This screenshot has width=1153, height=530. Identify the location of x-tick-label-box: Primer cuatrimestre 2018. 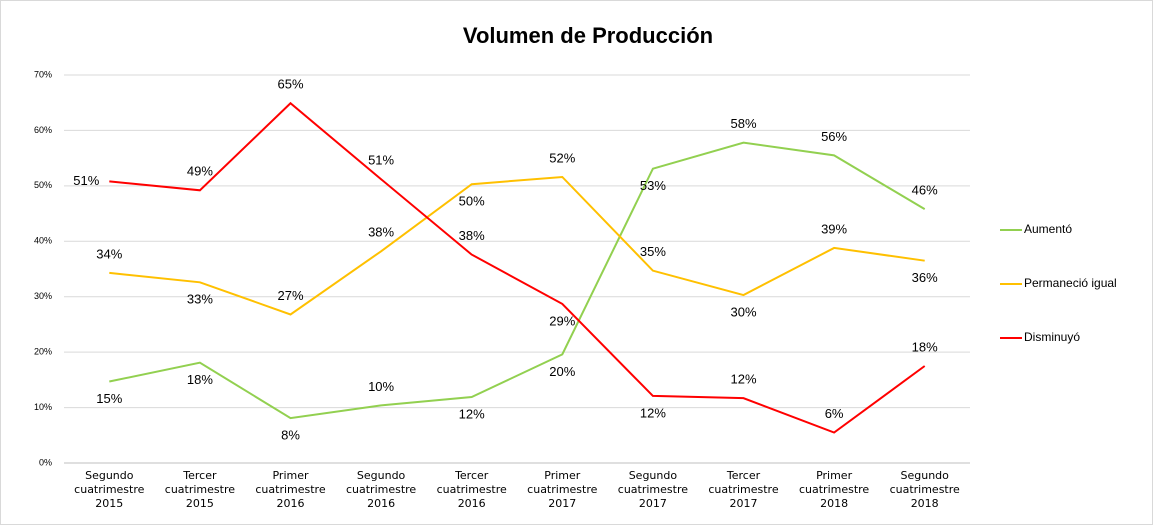
(834, 489).